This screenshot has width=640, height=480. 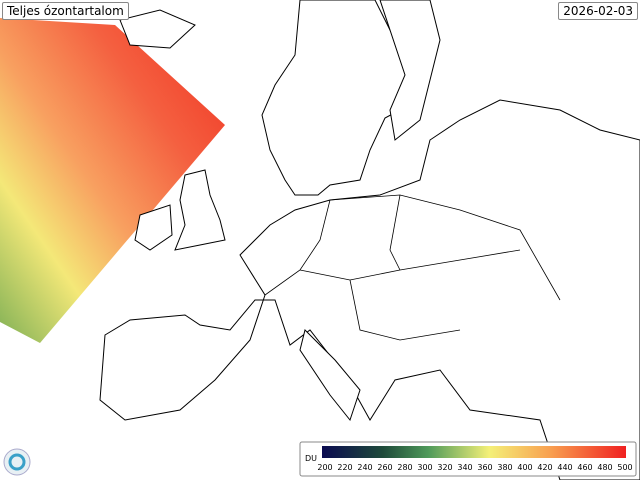 I want to click on colorbar-tick-label: 480, so click(x=604, y=467).